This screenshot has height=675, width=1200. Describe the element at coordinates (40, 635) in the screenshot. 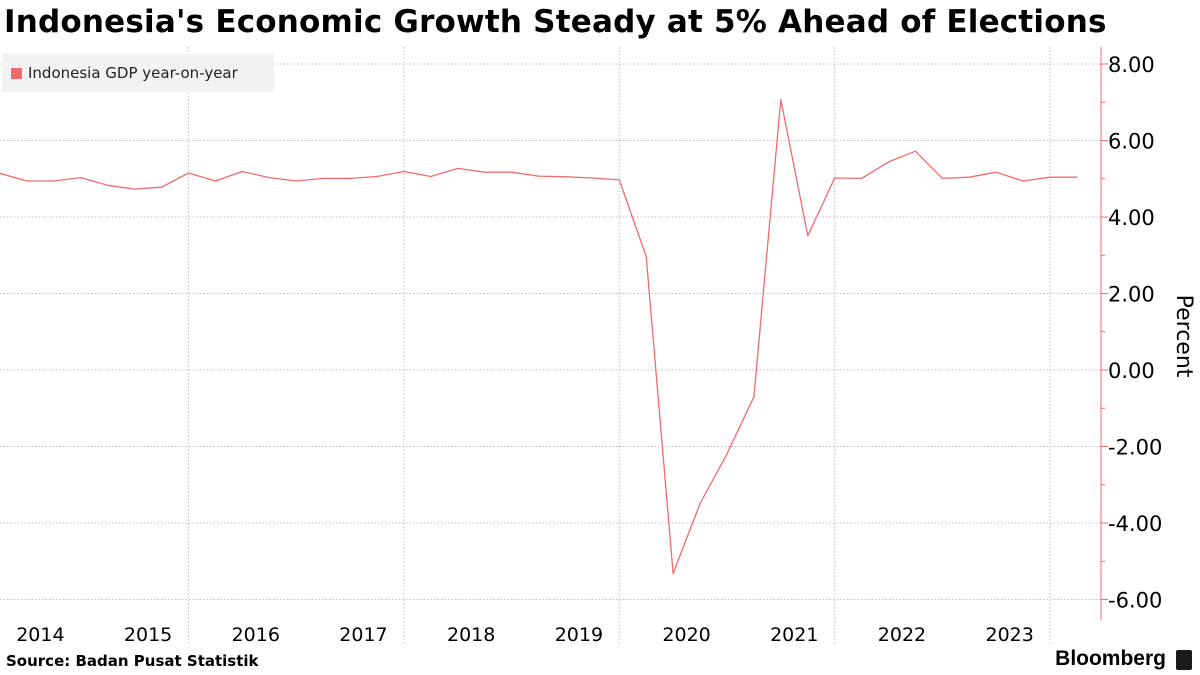

I see `x-tick-label: 2014` at that location.